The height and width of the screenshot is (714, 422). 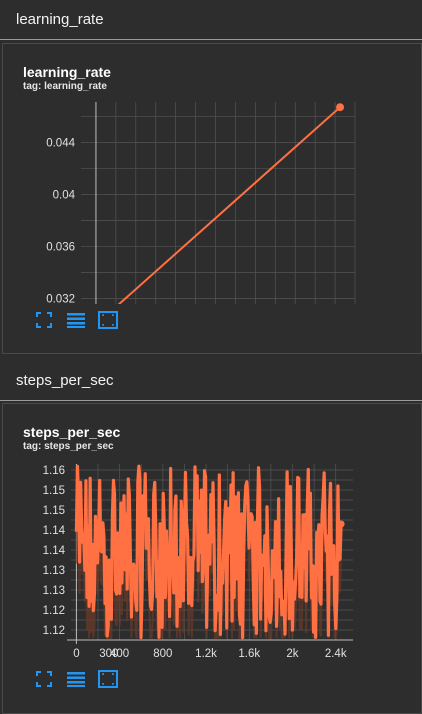 I want to click on x-tick-label: 2.4k, so click(x=336, y=654).